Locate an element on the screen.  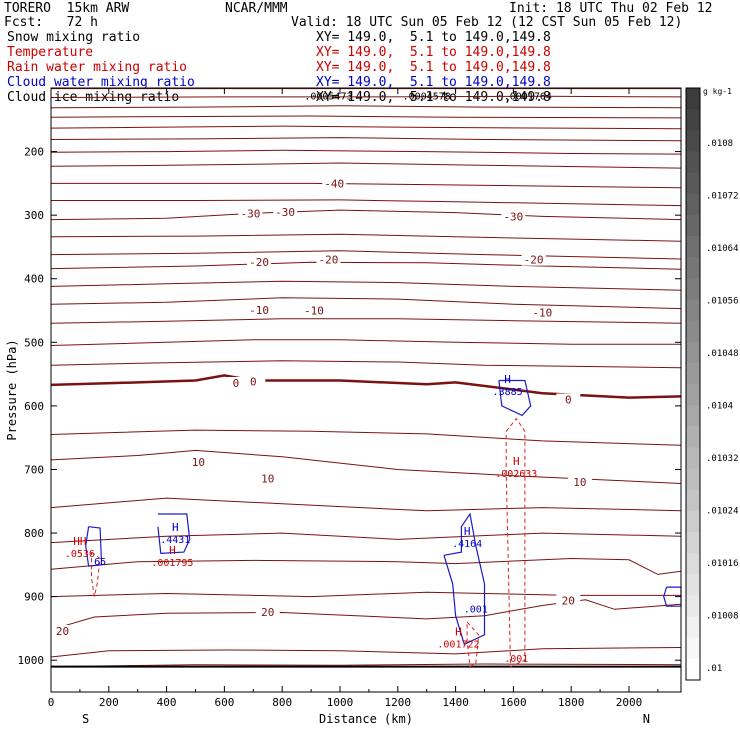
temperature-label: 10 is located at coordinates (198, 462).